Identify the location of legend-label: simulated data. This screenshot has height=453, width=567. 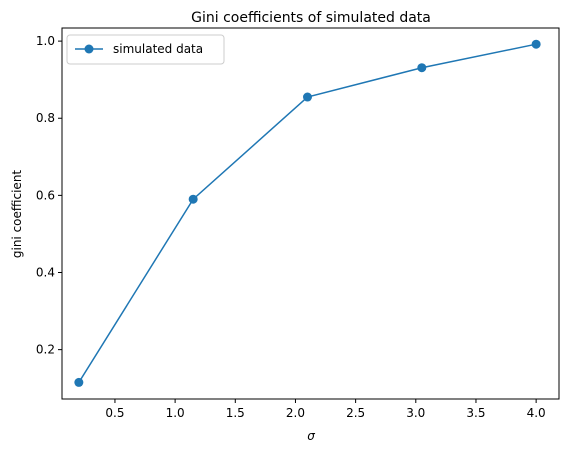
(158, 49).